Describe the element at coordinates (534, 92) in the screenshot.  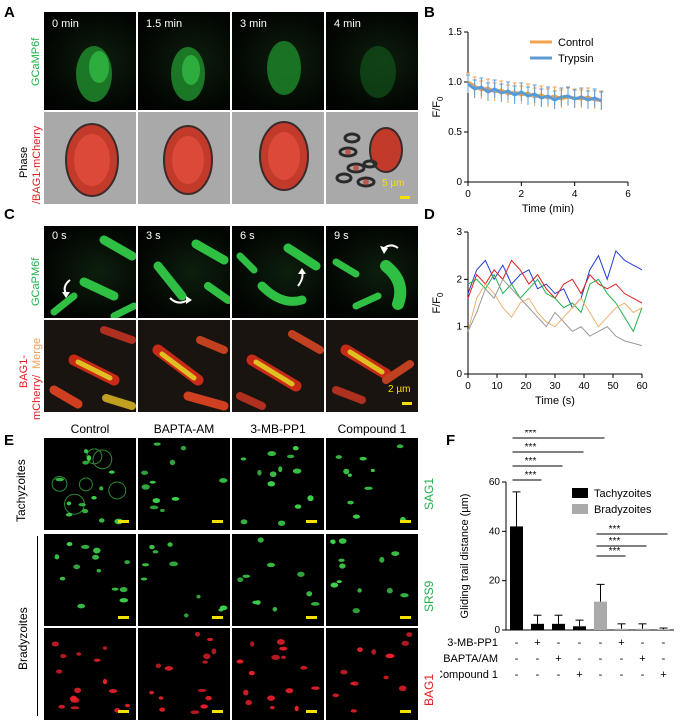
I see `panelB-series-trypsin` at that location.